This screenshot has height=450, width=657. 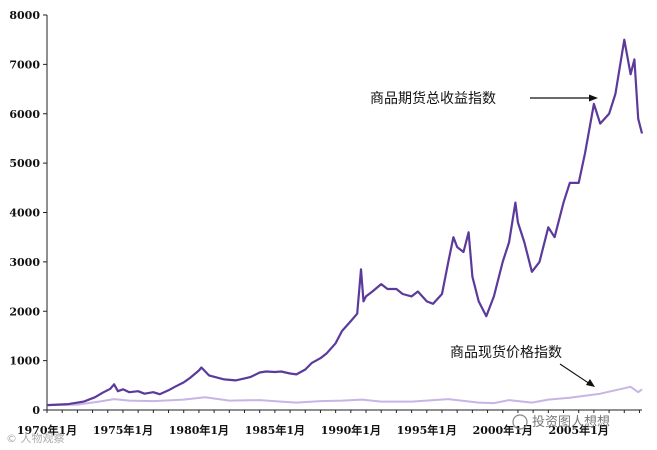 What do you see at coordinates (520, 422) in the screenshot?
I see `watermark-icon` at bounding box center [520, 422].